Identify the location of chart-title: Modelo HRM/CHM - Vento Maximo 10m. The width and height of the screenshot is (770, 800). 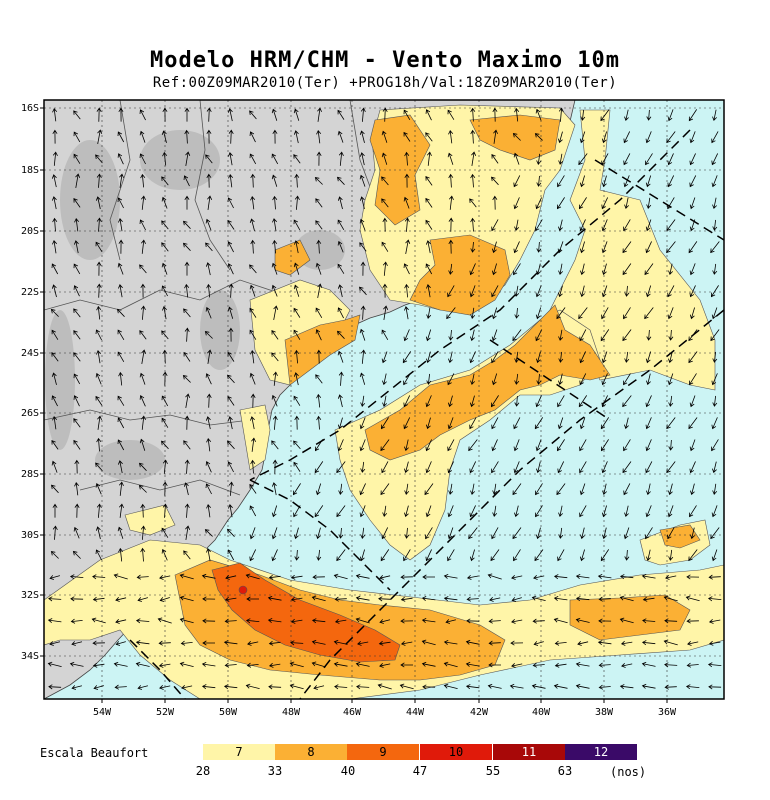
(385, 60).